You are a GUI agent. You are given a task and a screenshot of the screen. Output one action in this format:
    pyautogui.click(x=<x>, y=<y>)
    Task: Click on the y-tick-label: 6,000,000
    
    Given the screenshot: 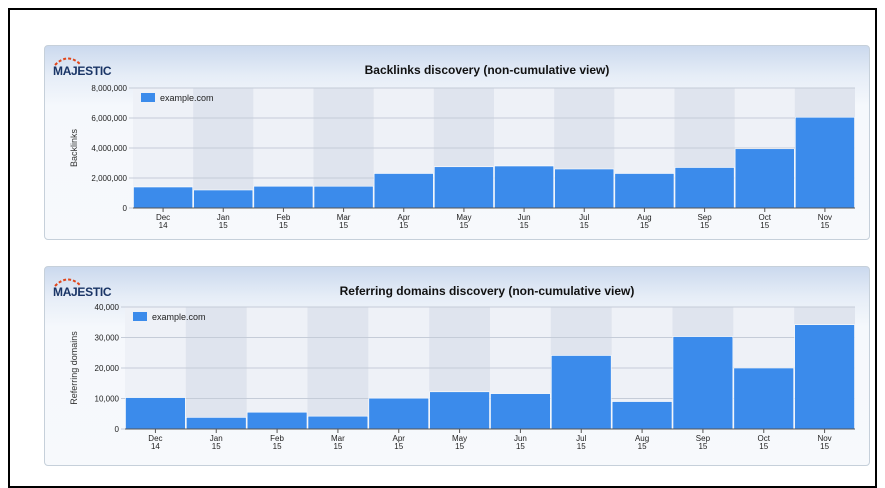 What is the action you would take?
    pyautogui.click(x=109, y=118)
    